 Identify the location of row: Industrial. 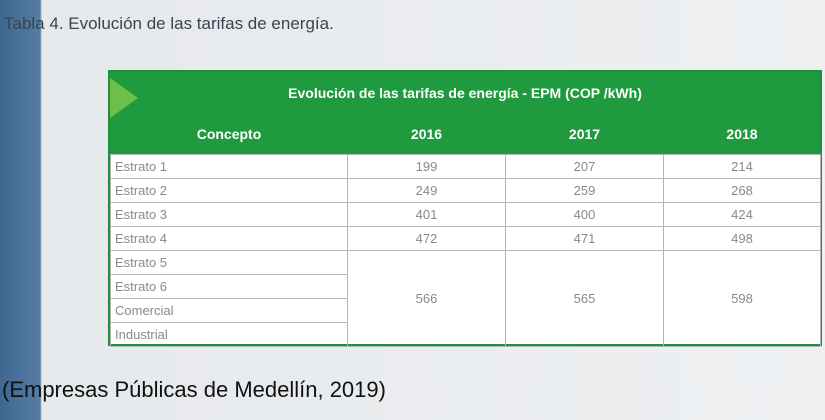
(465, 334).